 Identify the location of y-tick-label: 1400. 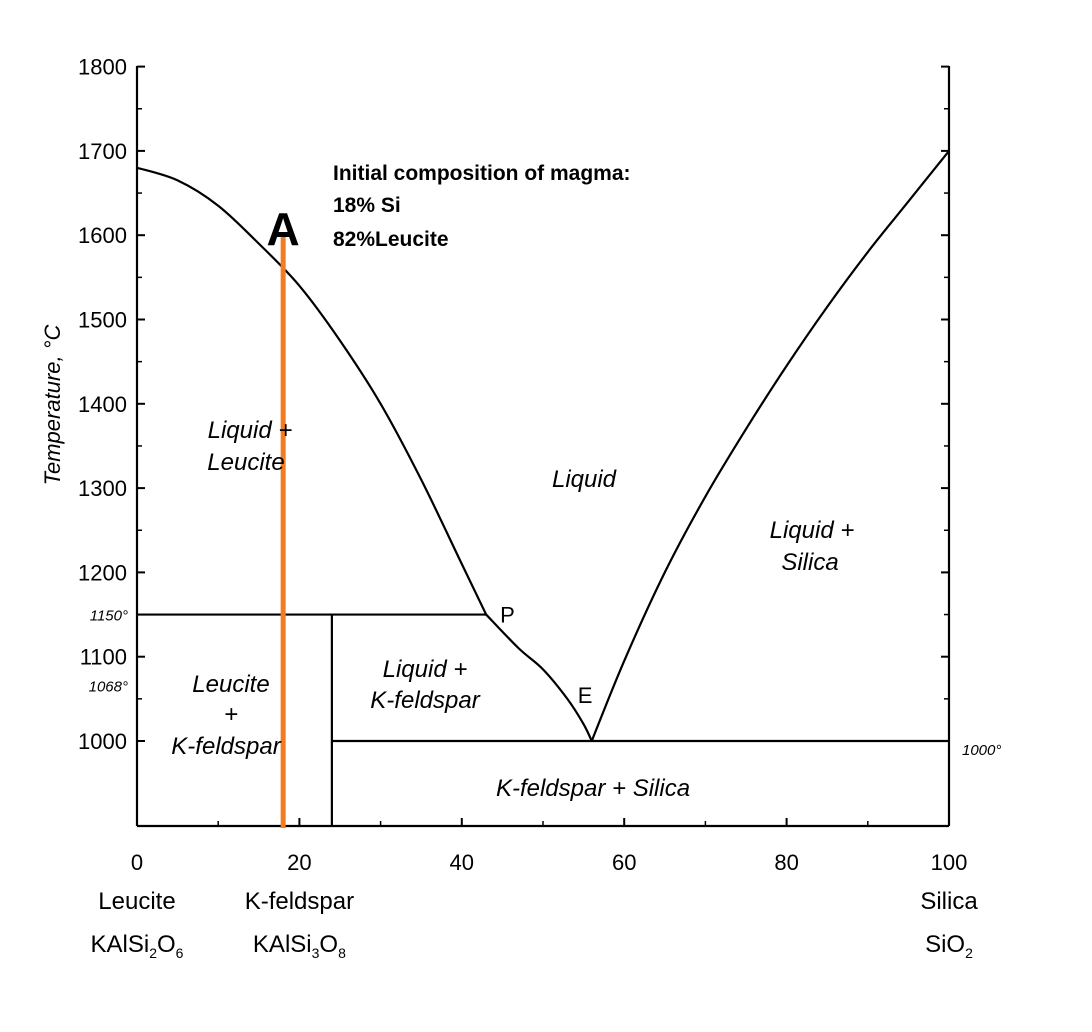
(102, 404).